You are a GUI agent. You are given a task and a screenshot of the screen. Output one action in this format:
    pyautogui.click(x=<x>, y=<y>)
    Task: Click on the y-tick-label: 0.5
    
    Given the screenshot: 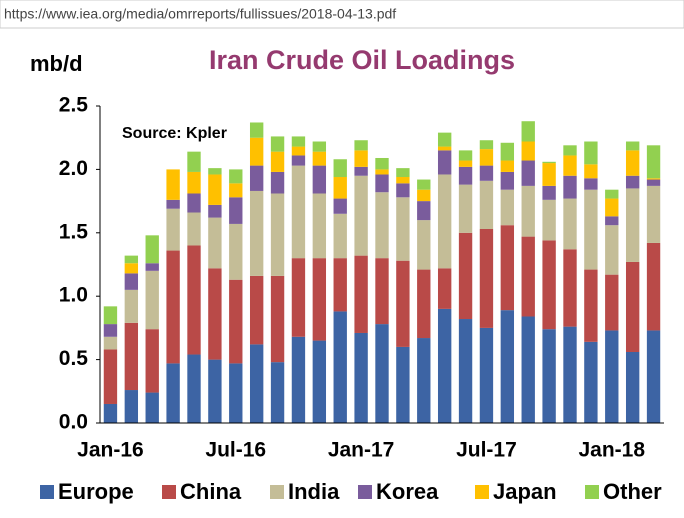 What is the action you would take?
    pyautogui.click(x=74, y=358)
    